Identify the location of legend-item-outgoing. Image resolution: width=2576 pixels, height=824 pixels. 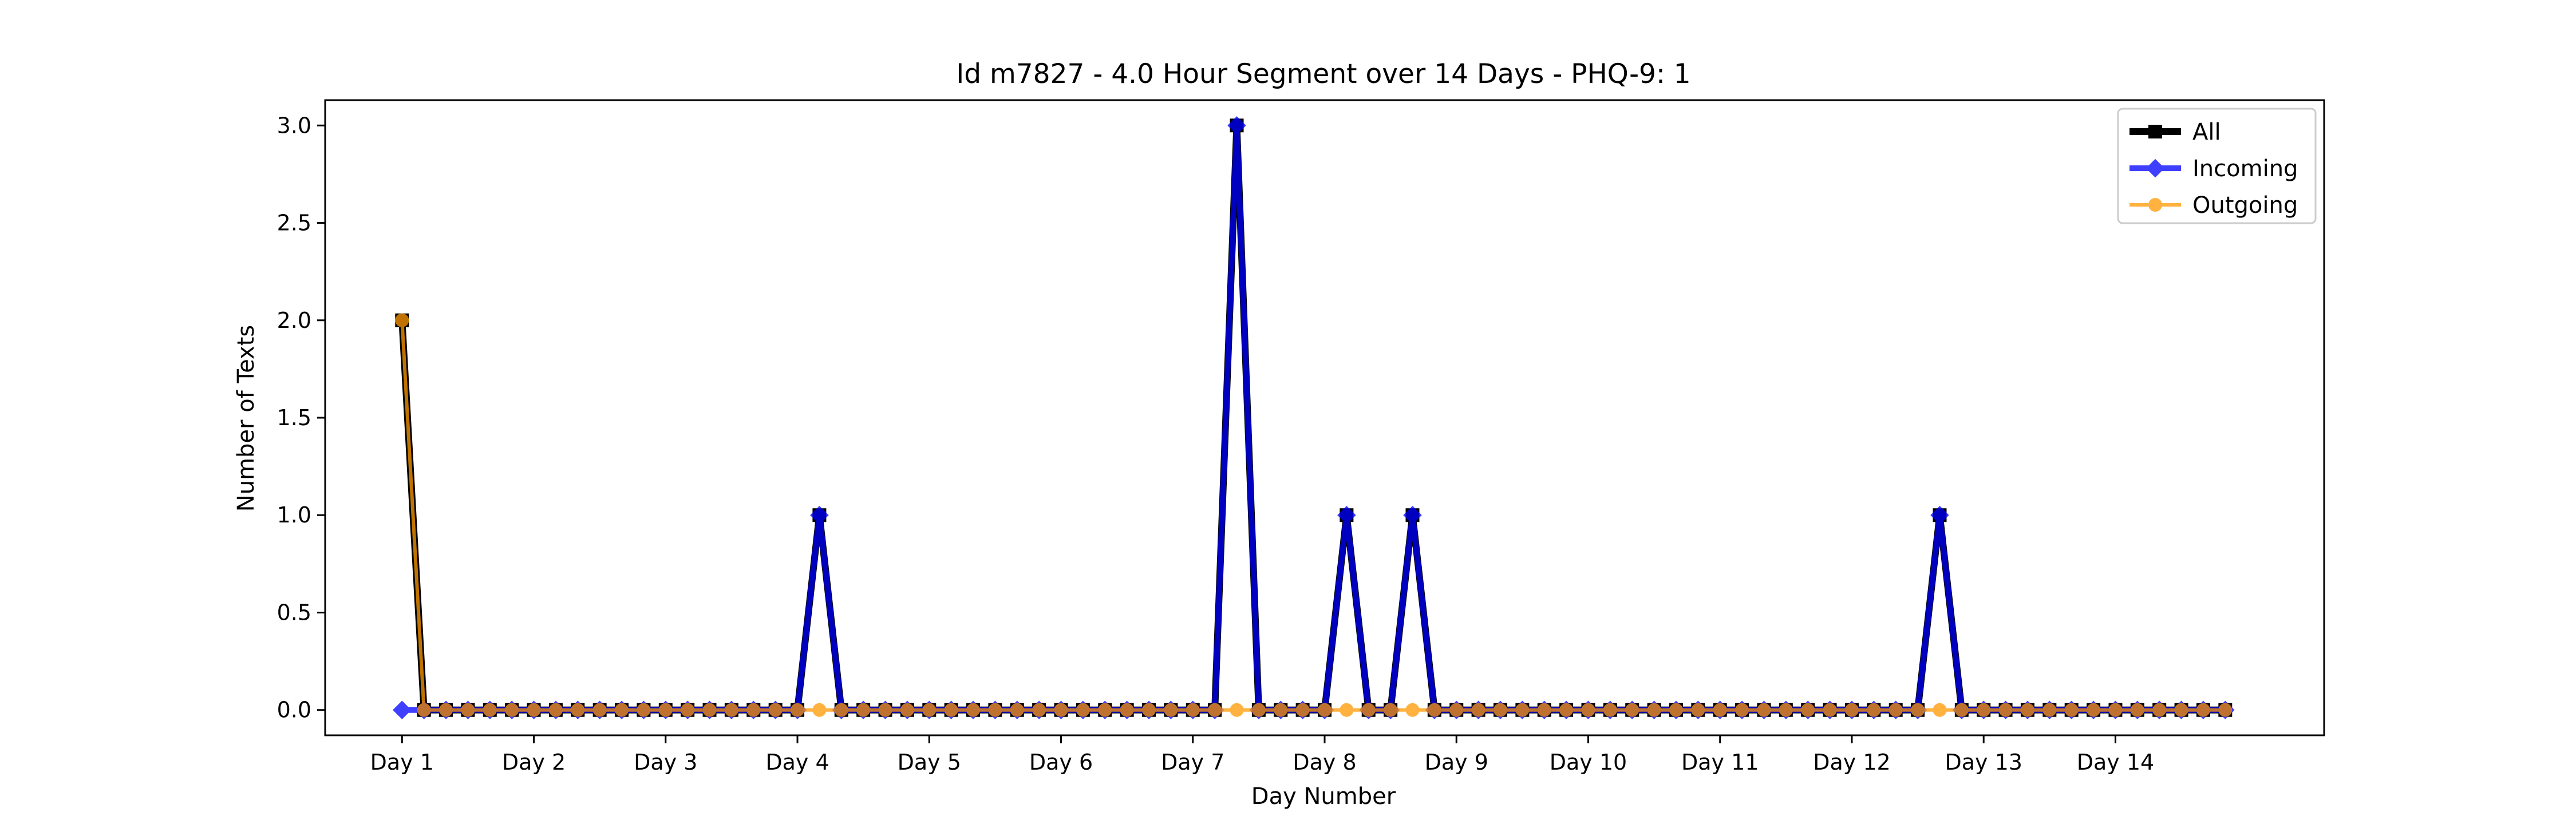
(2155, 205).